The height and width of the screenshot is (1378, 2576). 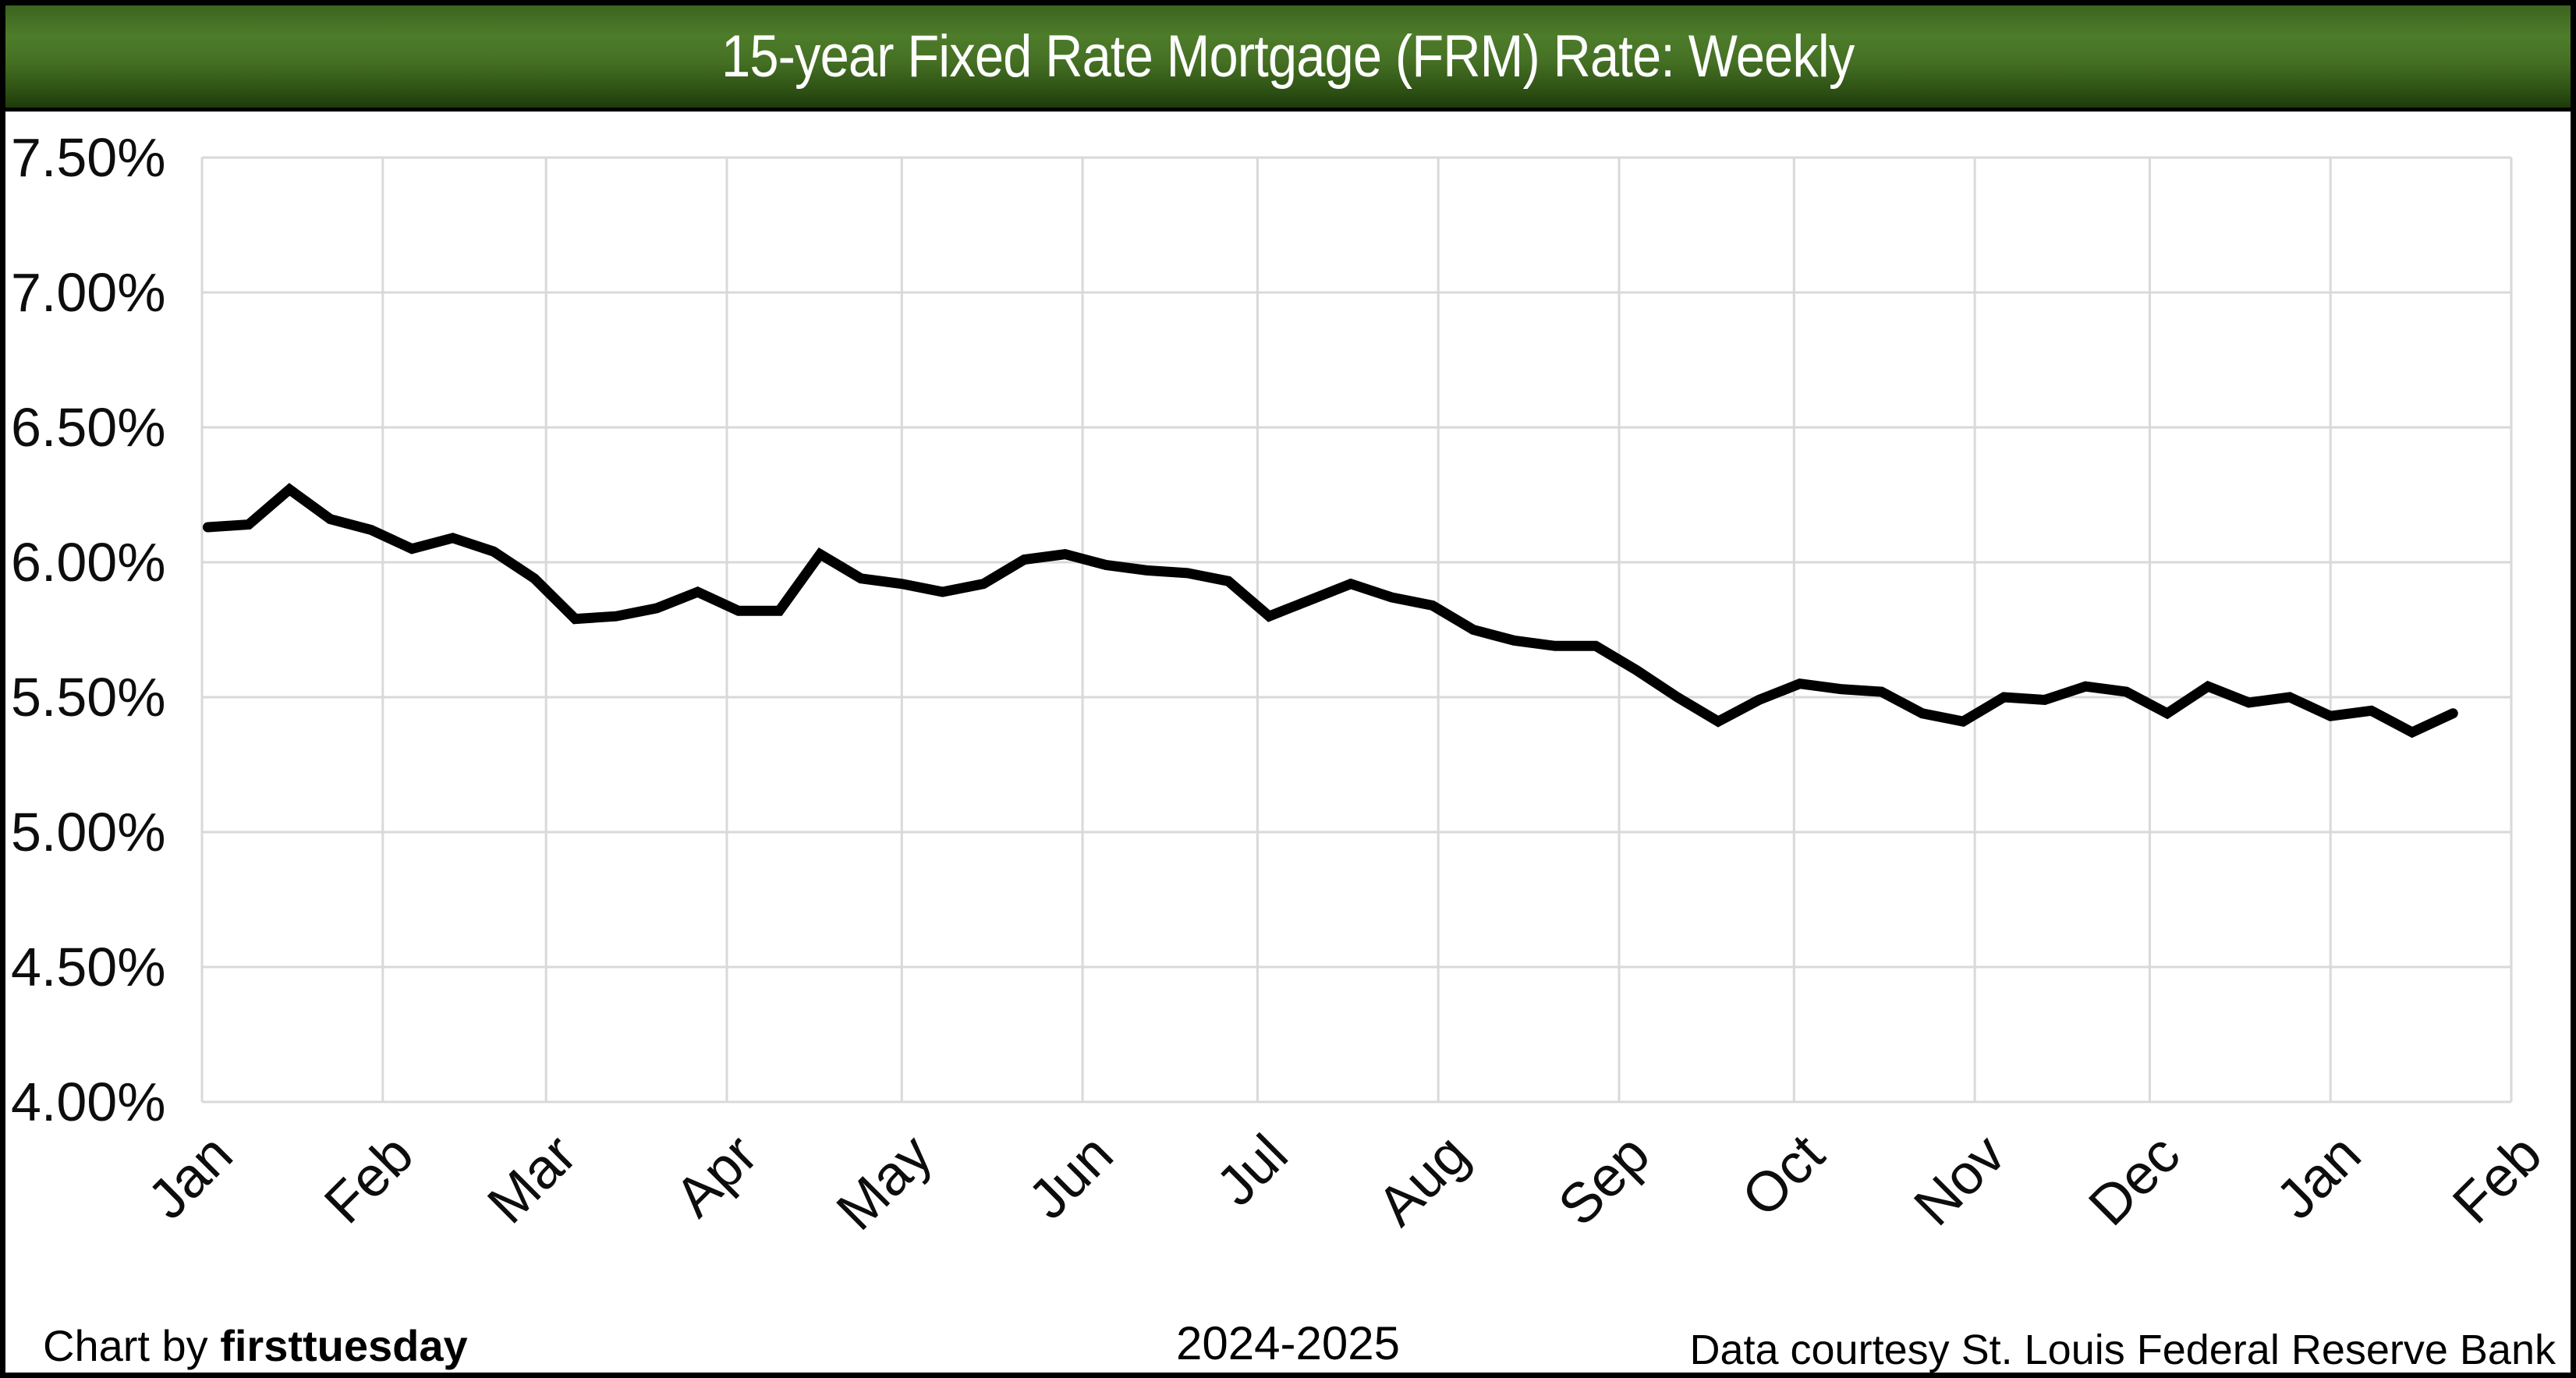 I want to click on y-axis-tick-label: 6.00%, so click(x=88, y=562).